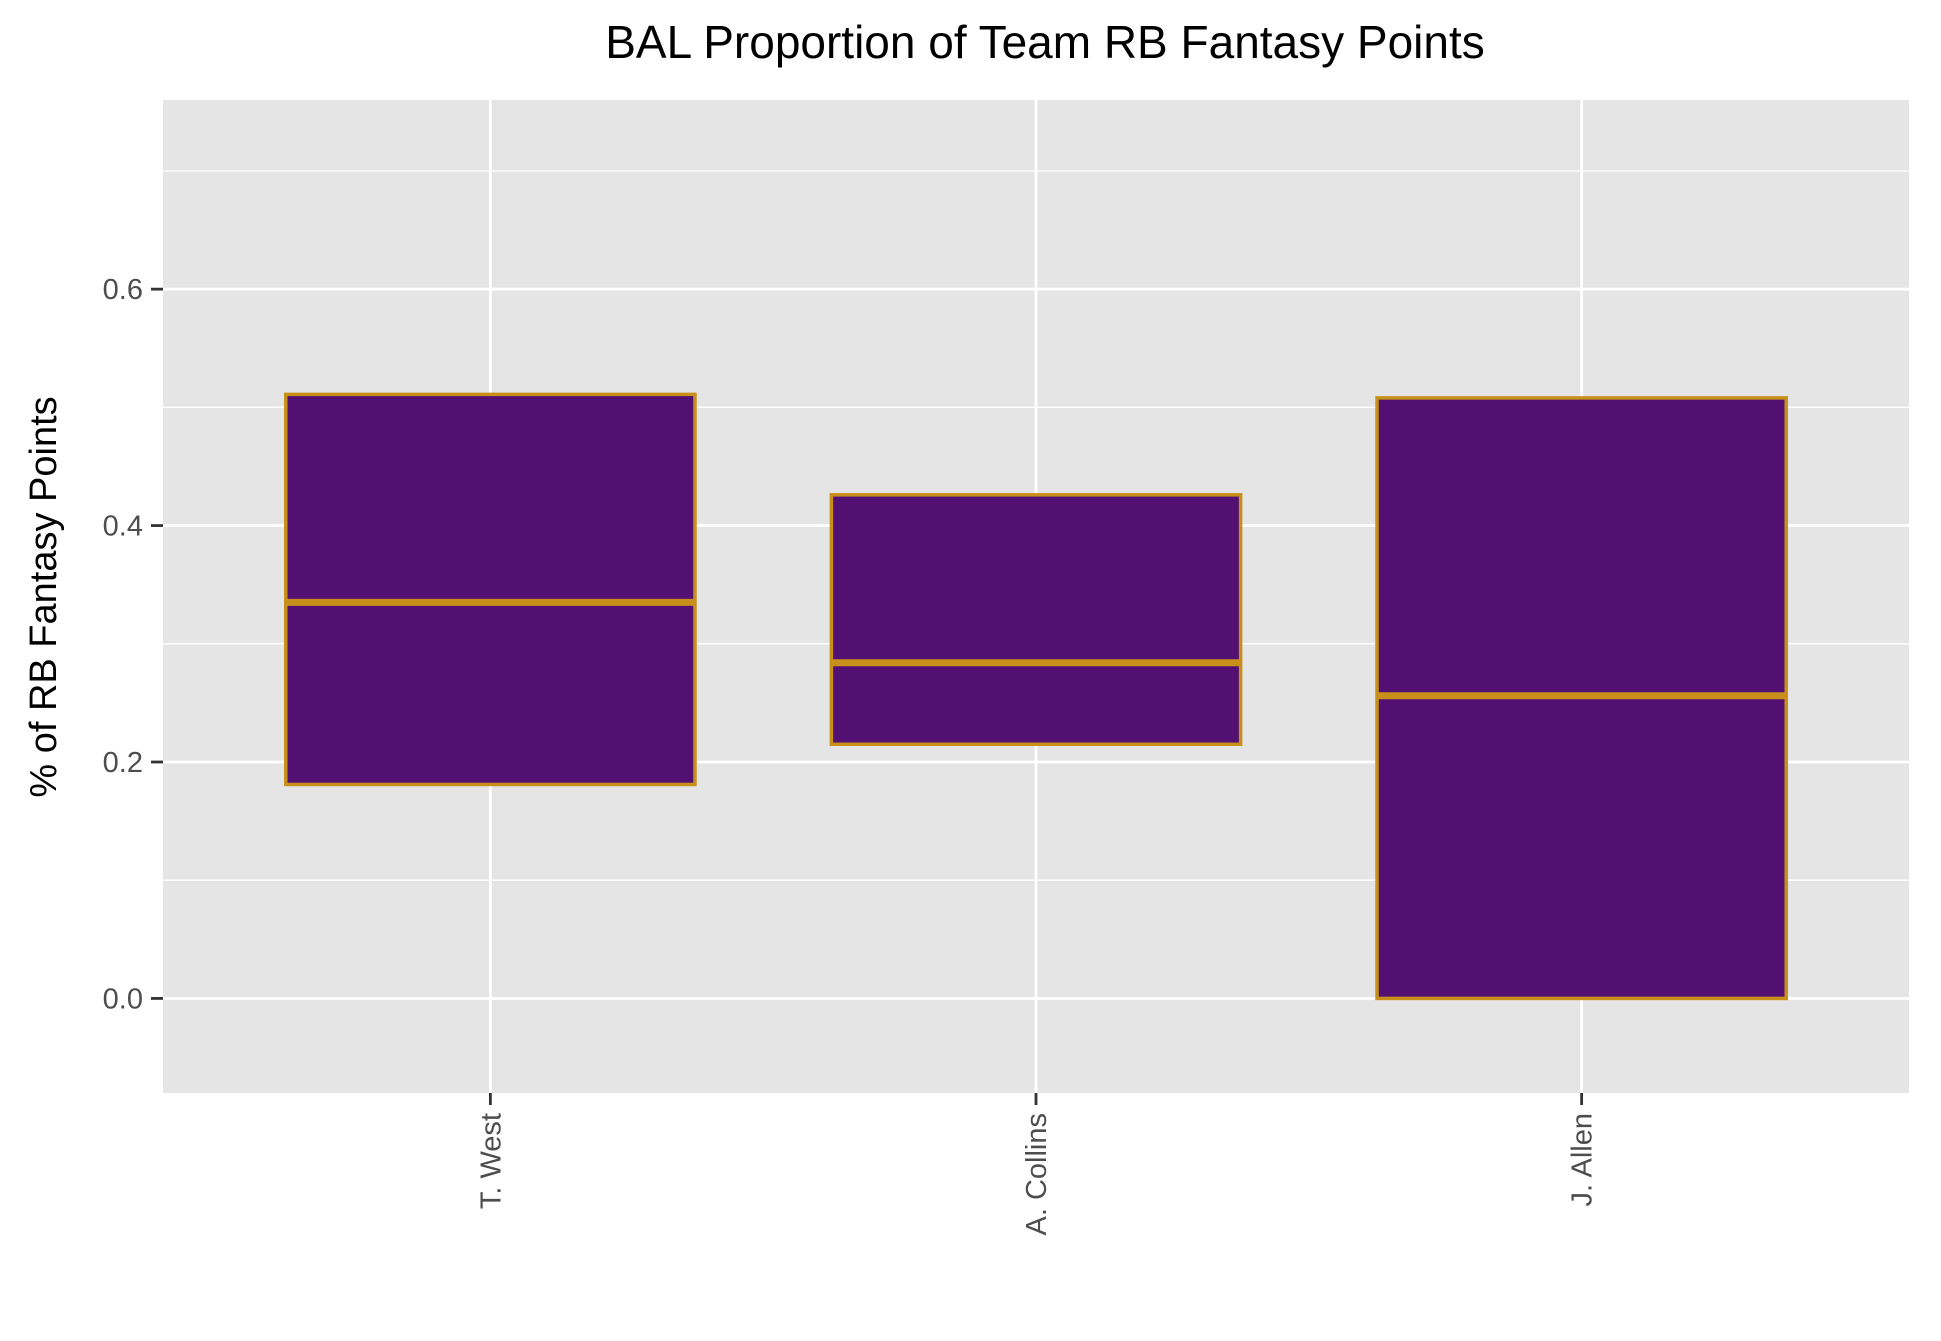  Describe the element at coordinates (1583, 1160) in the screenshot. I see `x-tick-label: J. Allen` at that location.